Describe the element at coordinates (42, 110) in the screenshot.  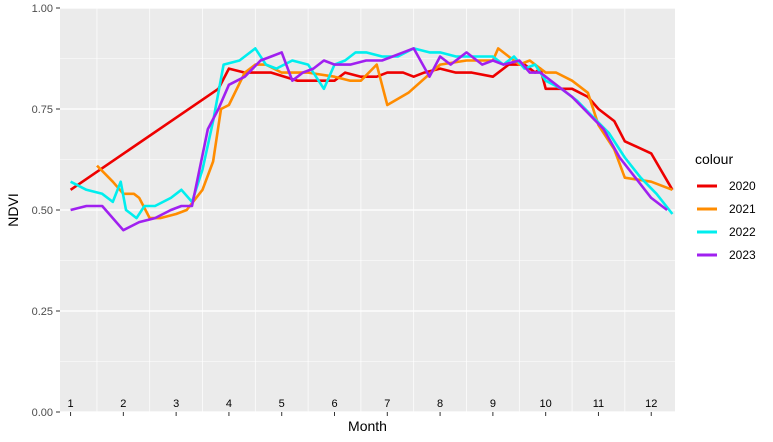
I see `y-tick-label: 0.75` at that location.